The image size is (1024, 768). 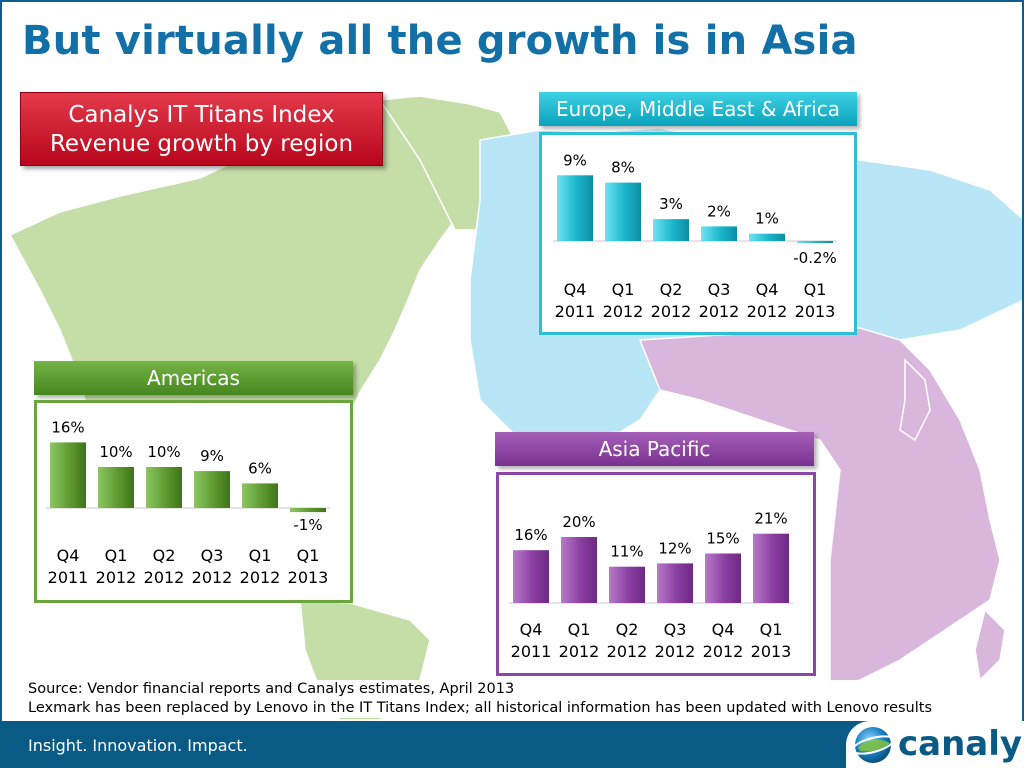 What do you see at coordinates (163, 452) in the screenshot?
I see `data-label-2: 10%` at bounding box center [163, 452].